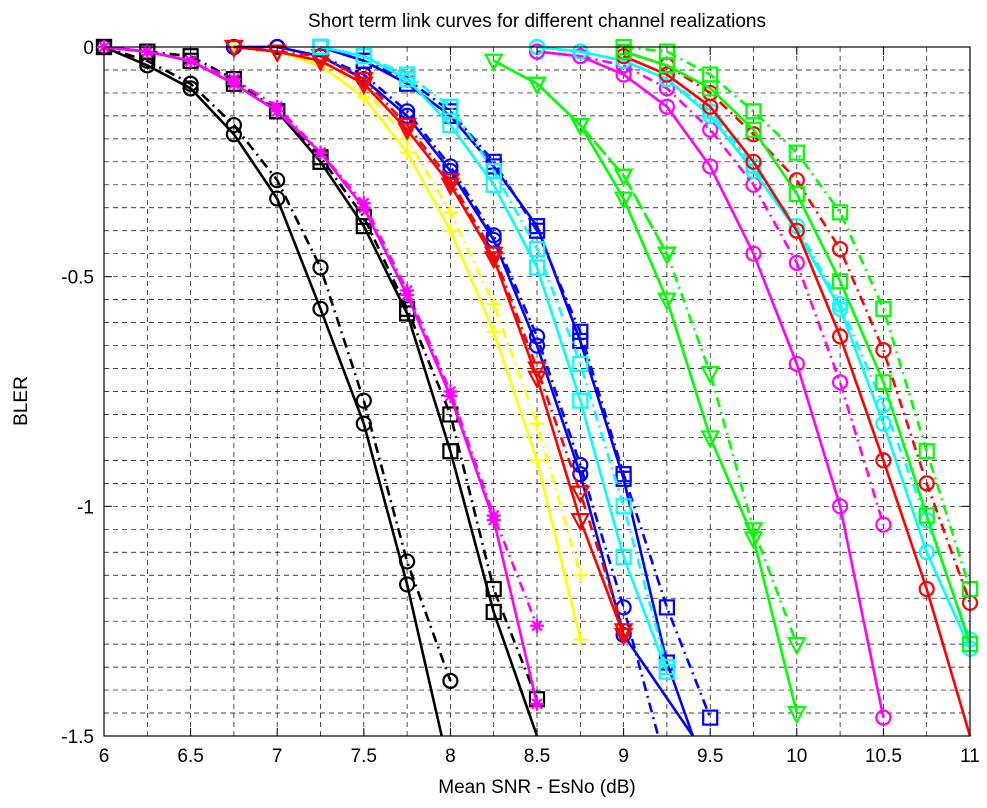  I want to click on x-tick-label: 9.5, so click(710, 756).